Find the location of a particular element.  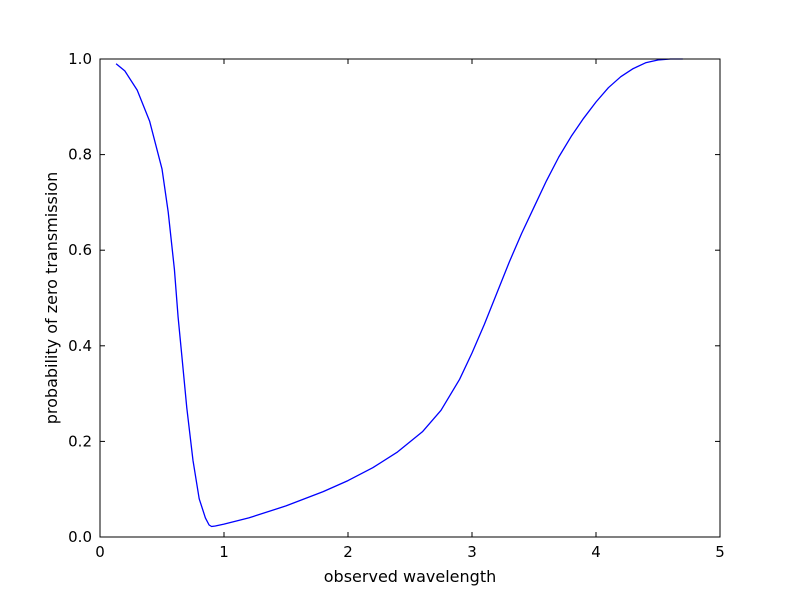

x-tick-label: 5 is located at coordinates (720, 552).